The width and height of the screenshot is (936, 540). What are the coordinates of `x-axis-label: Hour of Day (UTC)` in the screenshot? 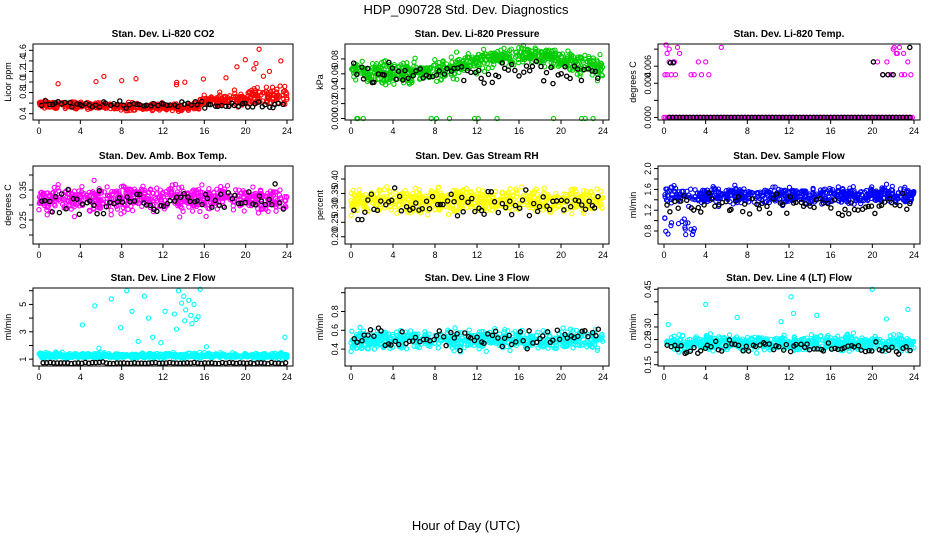 It's located at (466, 525).